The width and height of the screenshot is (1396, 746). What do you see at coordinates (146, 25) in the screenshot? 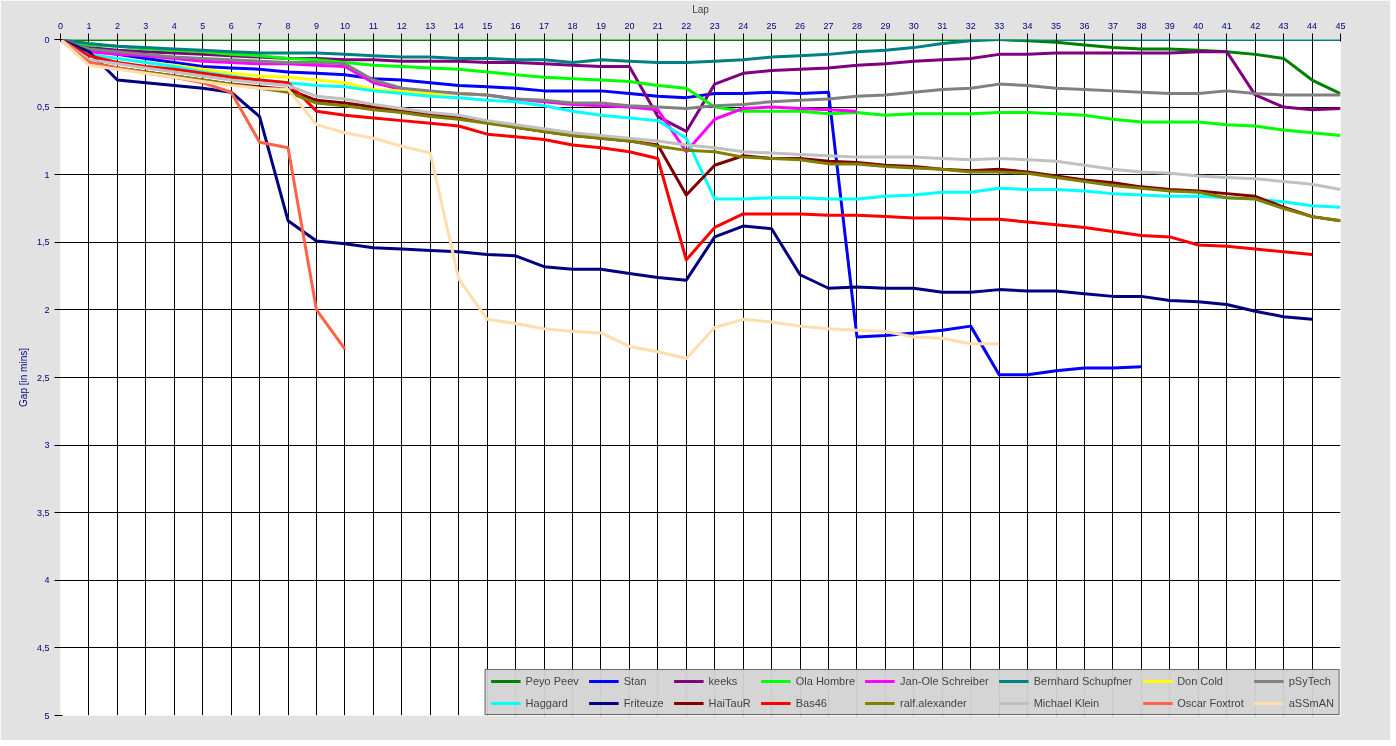
I see `x-tick-label: 3` at bounding box center [146, 25].